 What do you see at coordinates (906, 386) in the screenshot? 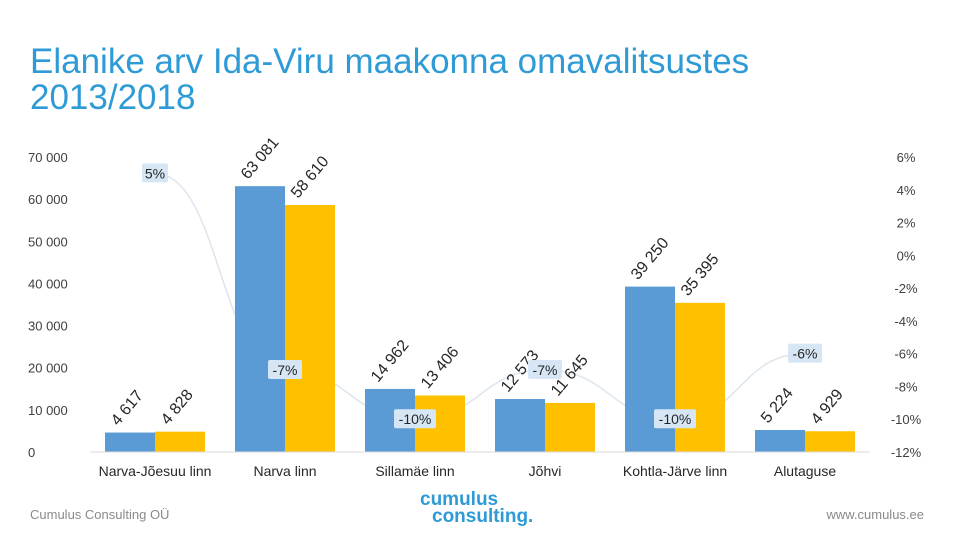
I see `y-right-tick-label: -8%` at bounding box center [906, 386].